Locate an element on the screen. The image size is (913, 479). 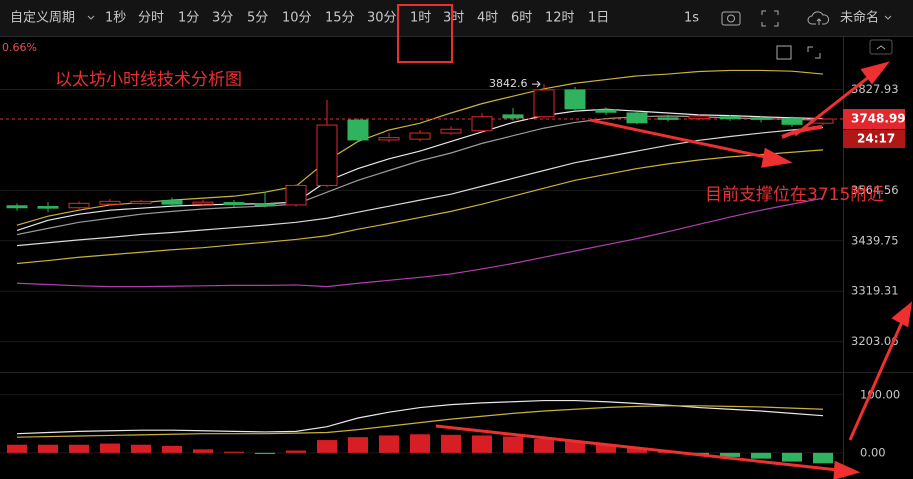
change-percent: 0.66% is located at coordinates (19, 47).